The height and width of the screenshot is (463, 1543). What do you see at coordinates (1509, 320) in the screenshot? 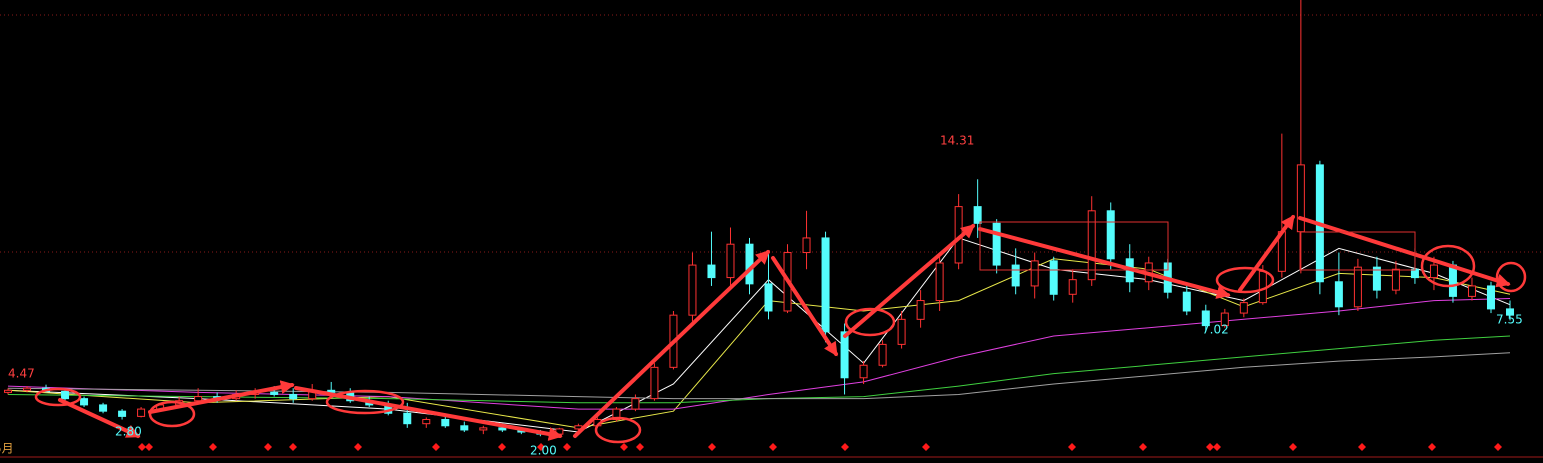
I see `price-label: 7.55` at bounding box center [1509, 320].